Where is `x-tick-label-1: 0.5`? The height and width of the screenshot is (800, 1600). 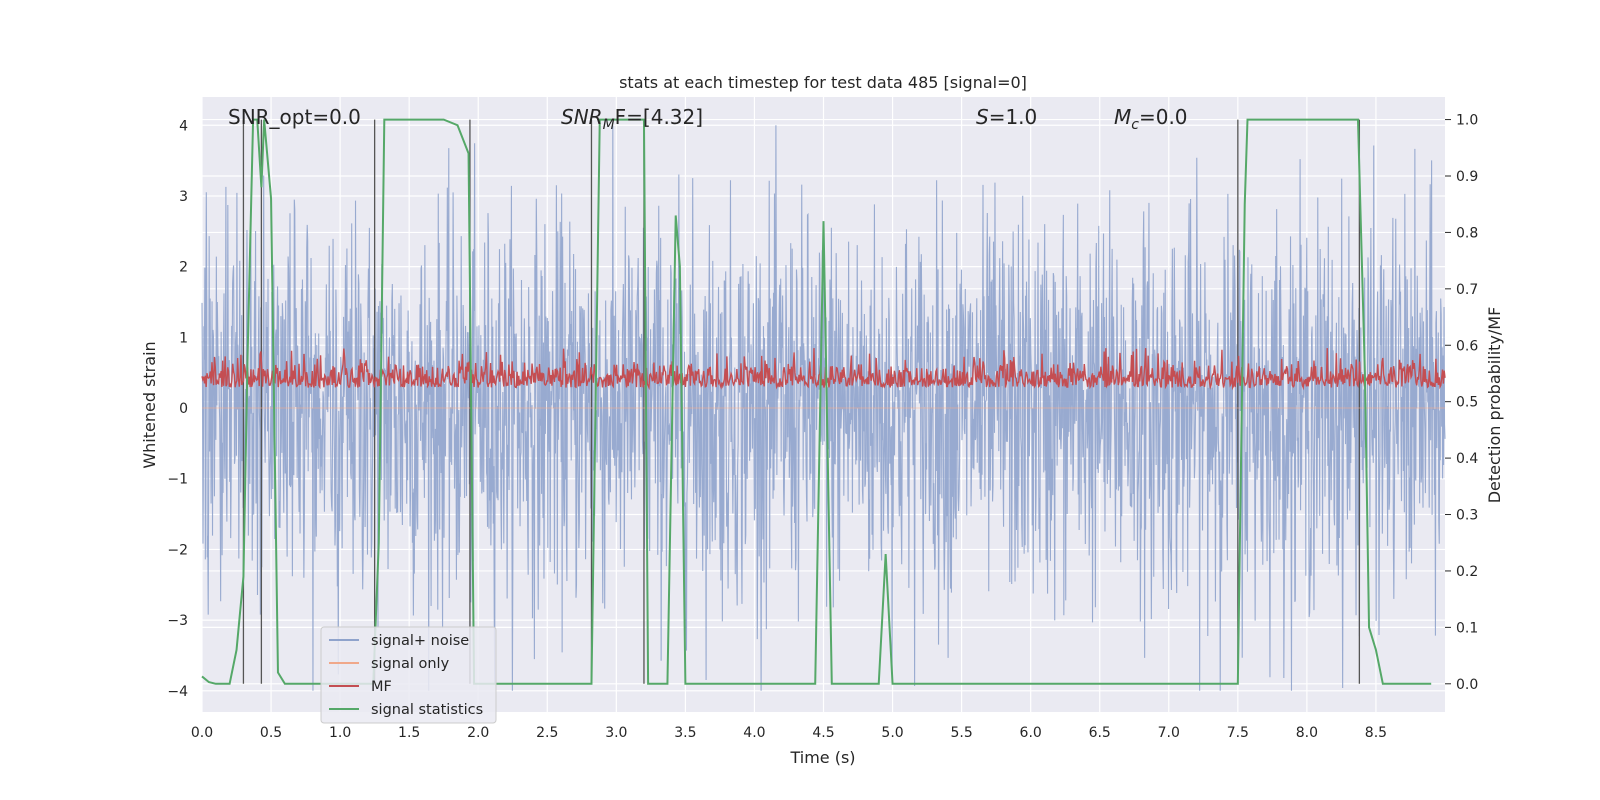
x-tick-label-1: 0.5 is located at coordinates (271, 733).